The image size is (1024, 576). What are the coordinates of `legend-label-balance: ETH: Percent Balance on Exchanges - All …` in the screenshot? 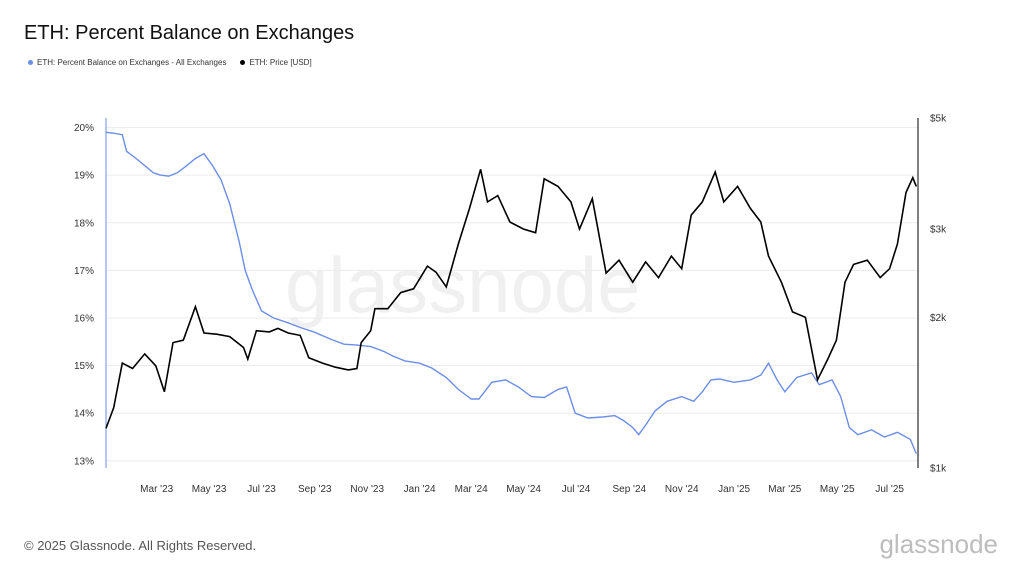 It's located at (132, 62).